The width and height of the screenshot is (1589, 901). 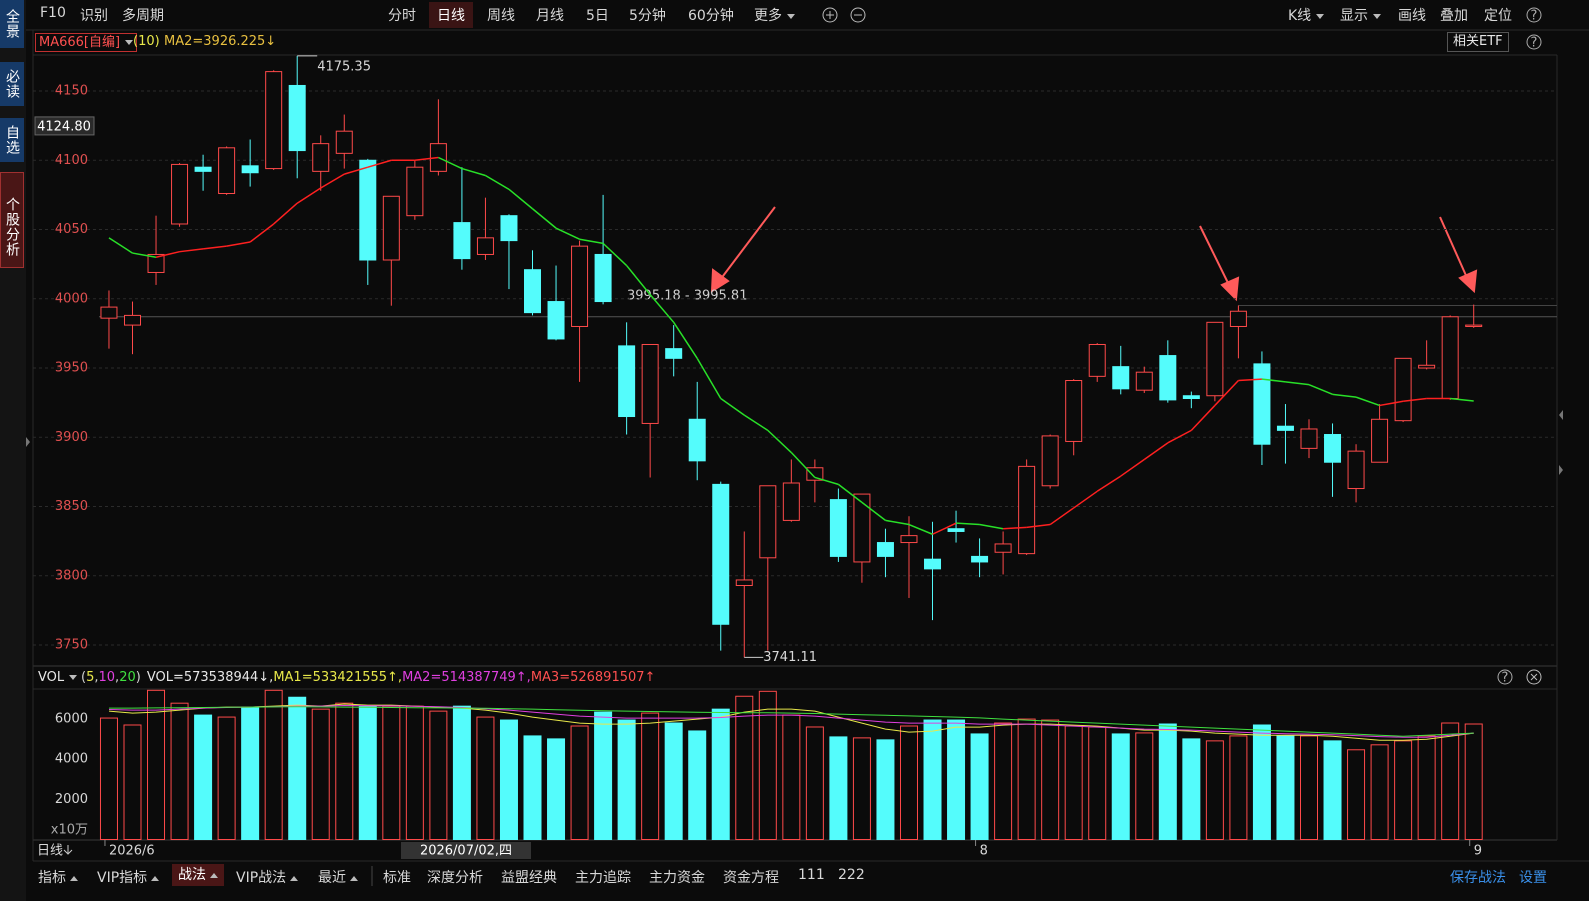 What do you see at coordinates (550, 16) in the screenshot?
I see `period-tab: 月线` at bounding box center [550, 16].